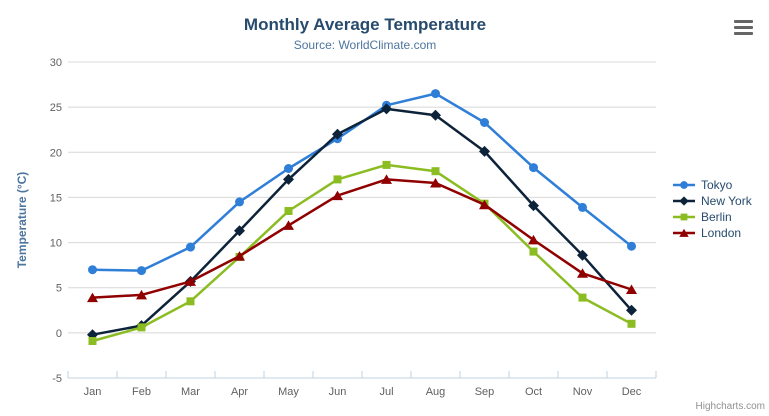  What do you see at coordinates (717, 185) in the screenshot?
I see `legend-label: Tokyo` at bounding box center [717, 185].